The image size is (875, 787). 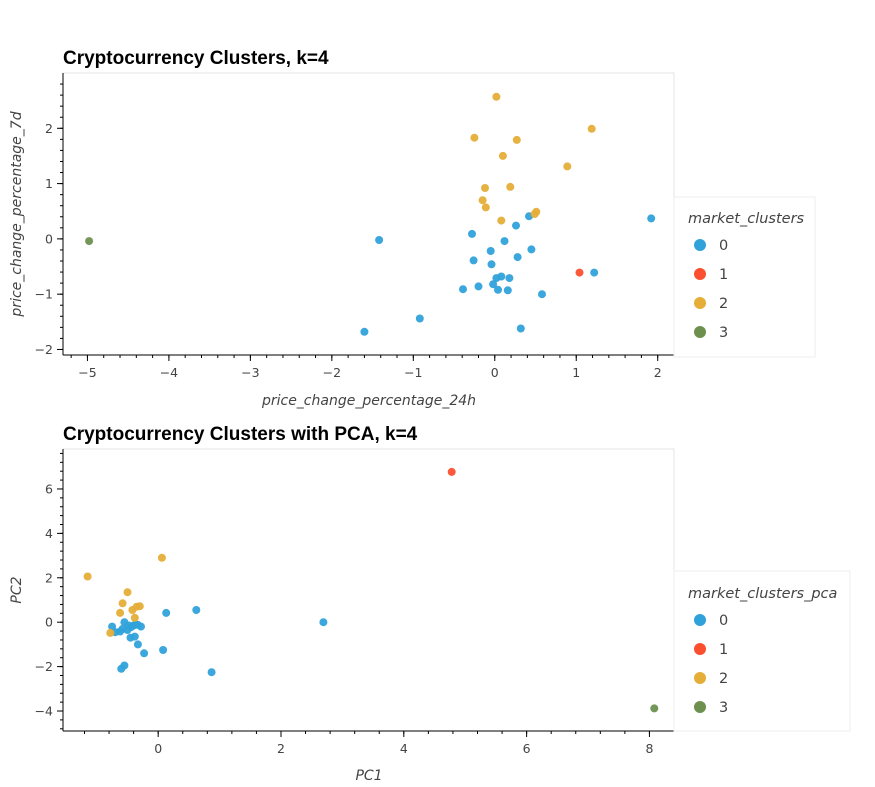 What do you see at coordinates (495, 372) in the screenshot?
I see `chart-1-x-tick-label: 0` at bounding box center [495, 372].